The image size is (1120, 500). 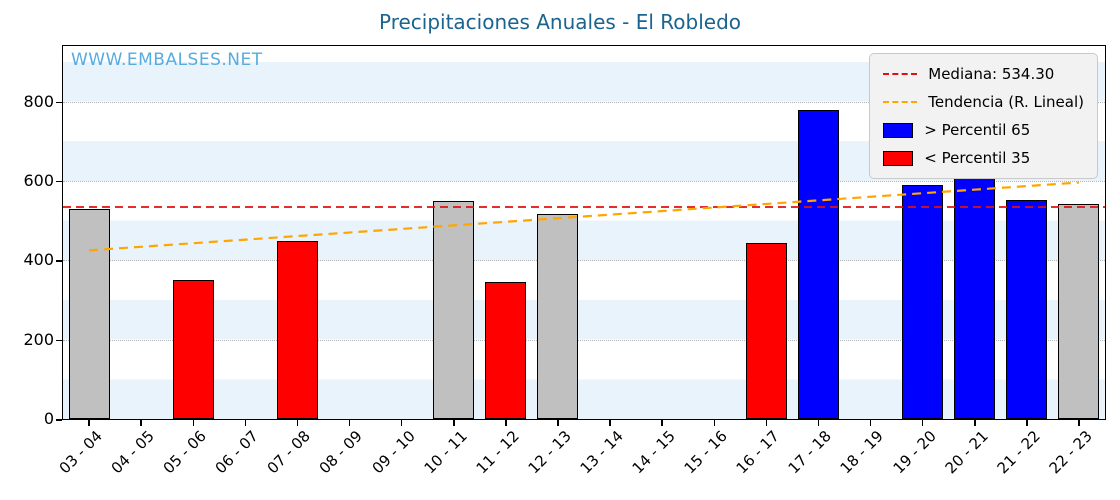 I want to click on x-tick-label: 21 - 22, so click(x=1018, y=452).